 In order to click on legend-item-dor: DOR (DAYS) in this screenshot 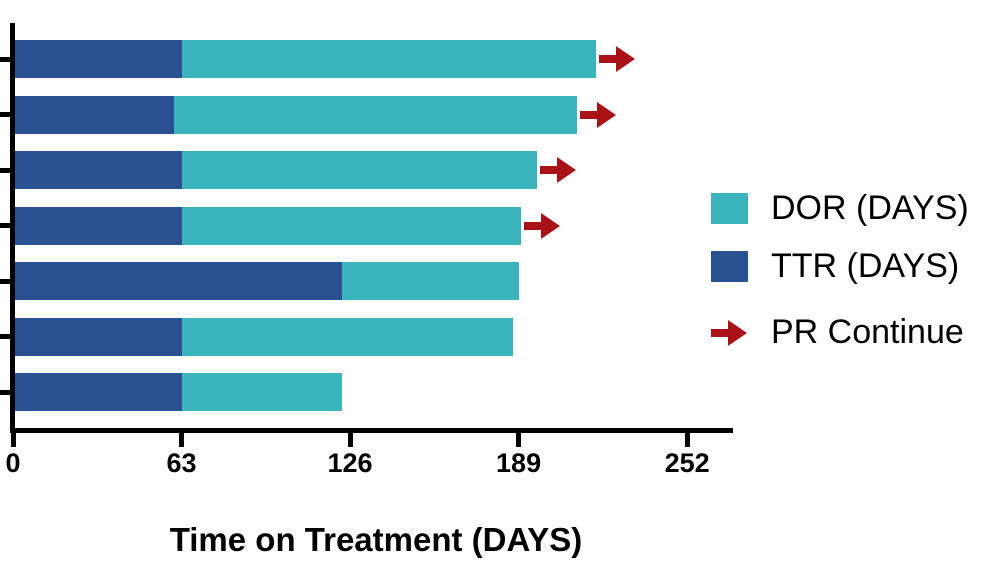, I will do `click(840, 208)`.